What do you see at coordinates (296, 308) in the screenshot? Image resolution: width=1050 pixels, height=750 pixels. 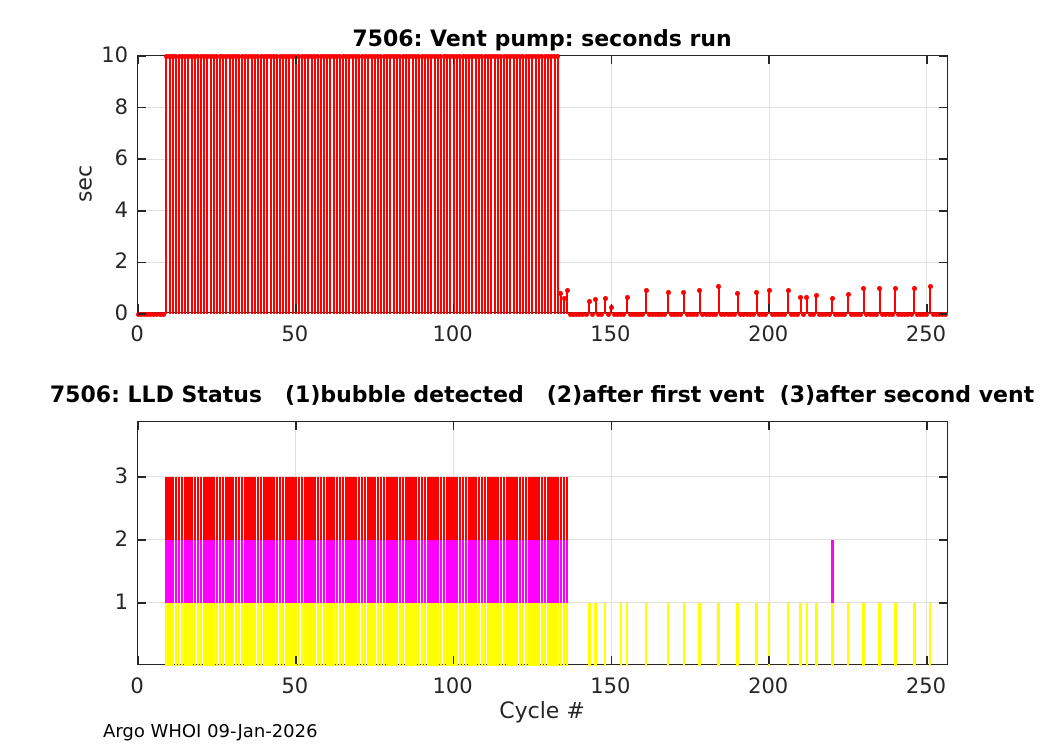 I see `x-tick-mark` at bounding box center [296, 308].